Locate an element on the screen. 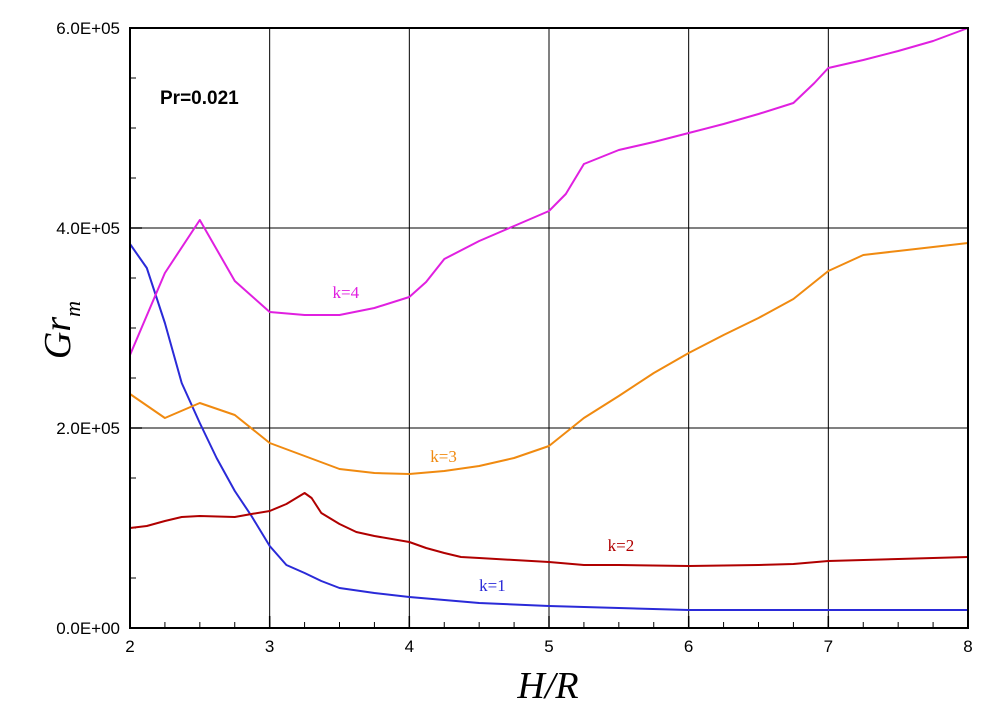 The image size is (1000, 706). y-axis-title: Grm is located at coordinates (61, 330).